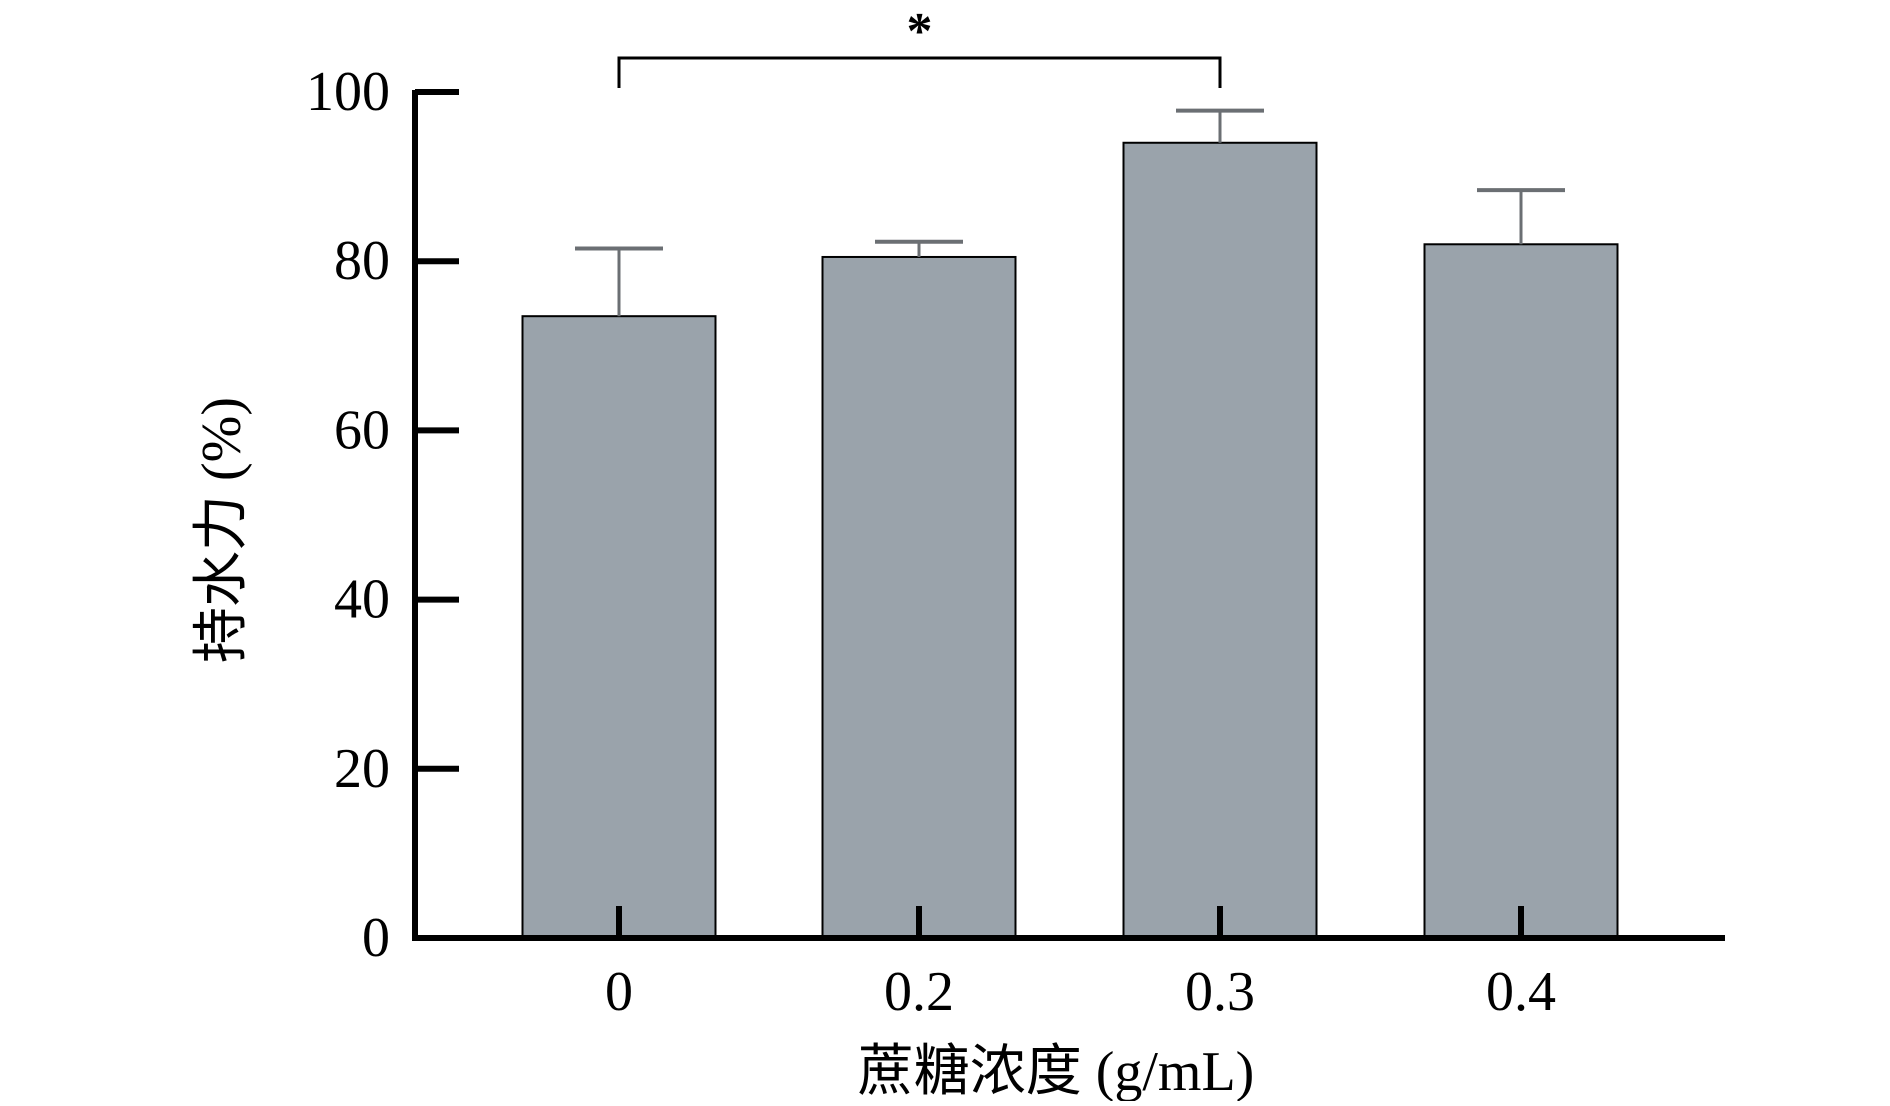 The width and height of the screenshot is (1890, 1106). I want to click on y-tick-label-20: 20, so click(362, 769).